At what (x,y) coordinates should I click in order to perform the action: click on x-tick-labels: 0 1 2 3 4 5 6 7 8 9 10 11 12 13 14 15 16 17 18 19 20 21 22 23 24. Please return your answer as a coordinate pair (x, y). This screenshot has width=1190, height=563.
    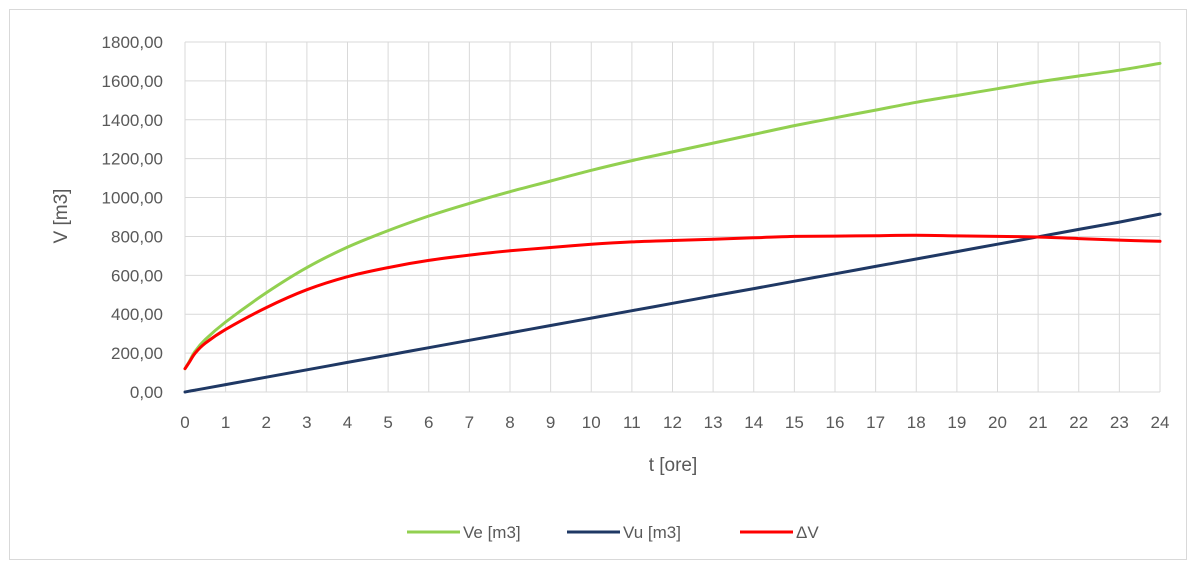
    Looking at the image, I should click on (674, 422).